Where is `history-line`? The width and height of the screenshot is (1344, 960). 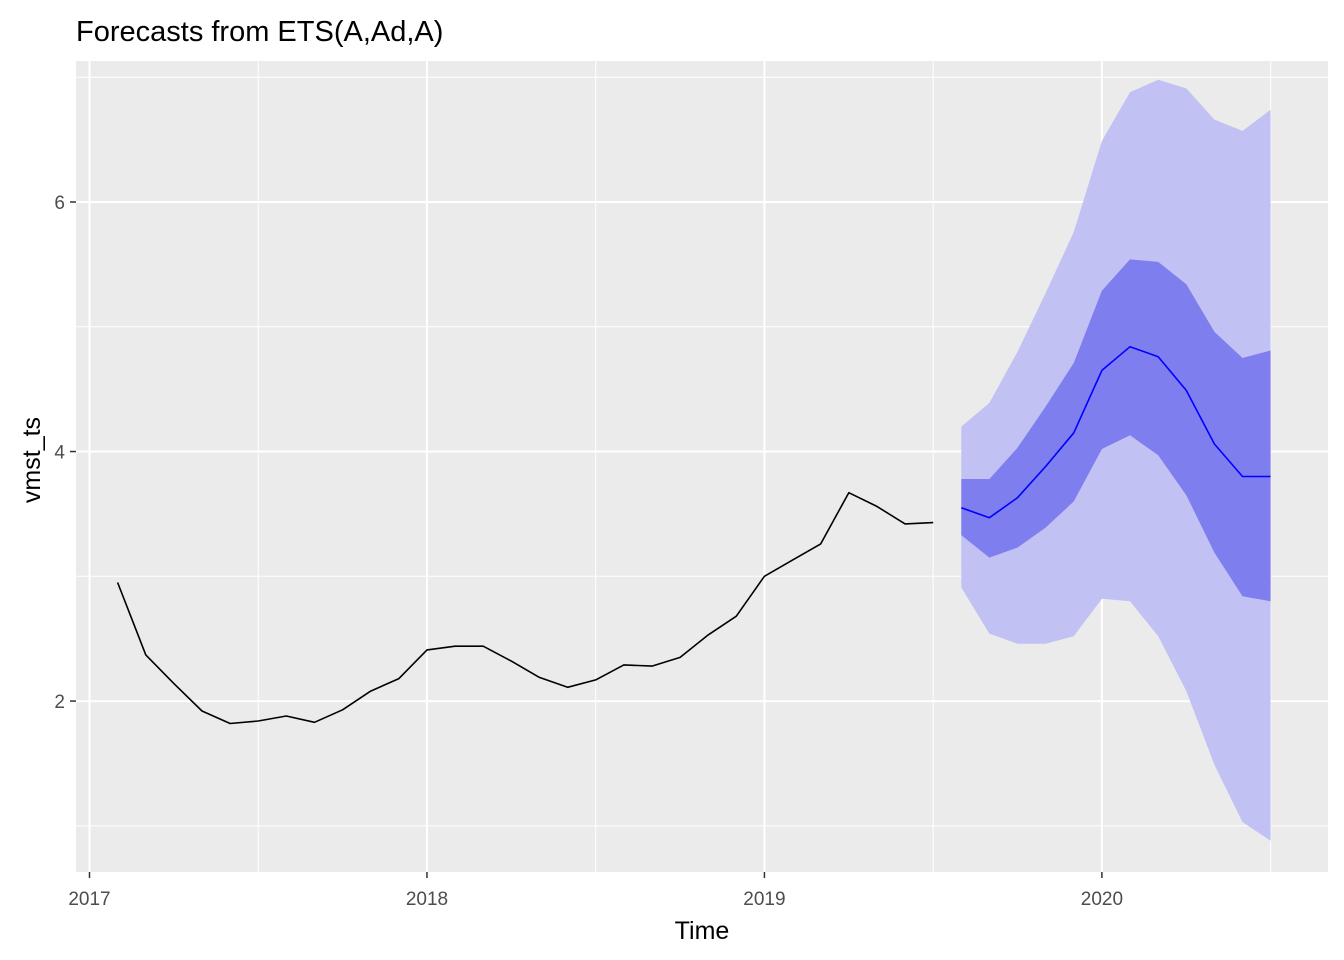 history-line is located at coordinates (525, 608).